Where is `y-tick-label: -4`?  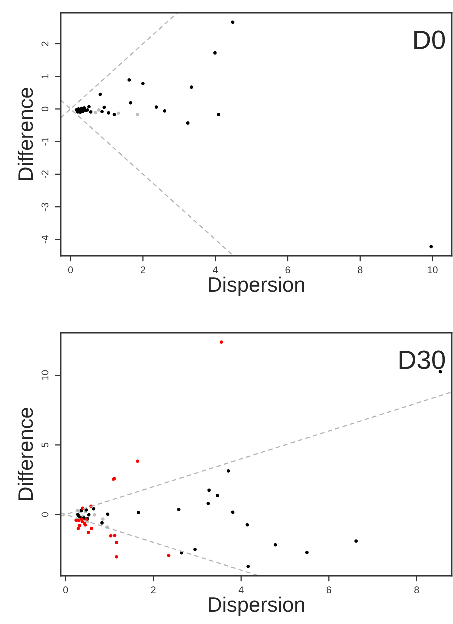
y-tick-label: -4 is located at coordinates (45, 240).